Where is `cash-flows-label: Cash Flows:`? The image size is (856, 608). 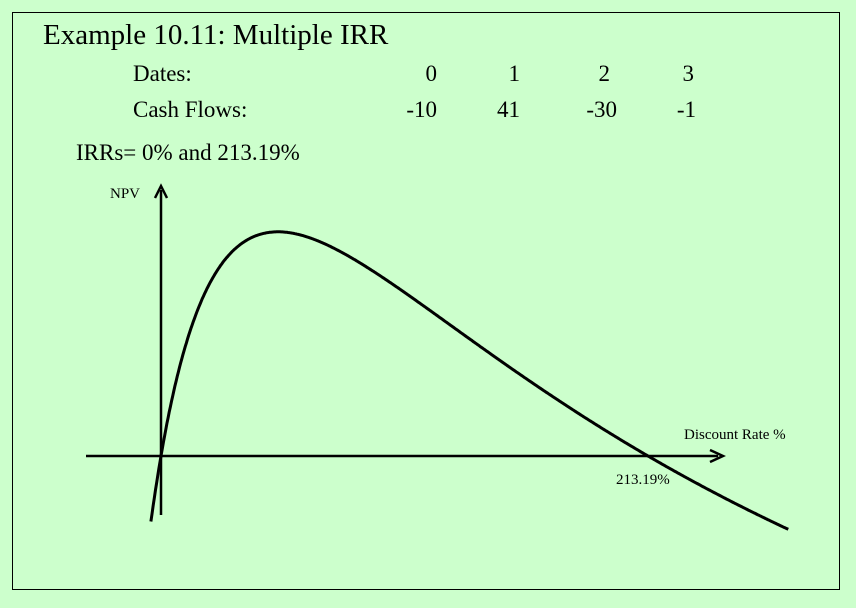
cash-flows-label: Cash Flows: is located at coordinates (190, 109).